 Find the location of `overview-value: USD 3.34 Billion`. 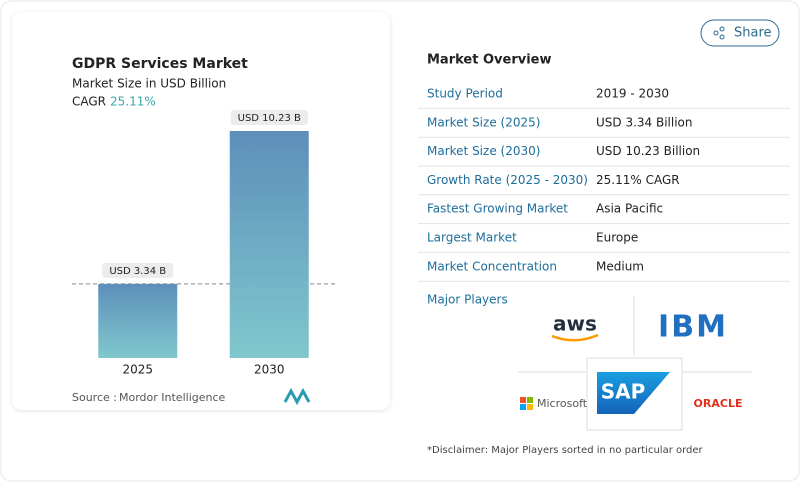

overview-value: USD 3.34 Billion is located at coordinates (644, 122).